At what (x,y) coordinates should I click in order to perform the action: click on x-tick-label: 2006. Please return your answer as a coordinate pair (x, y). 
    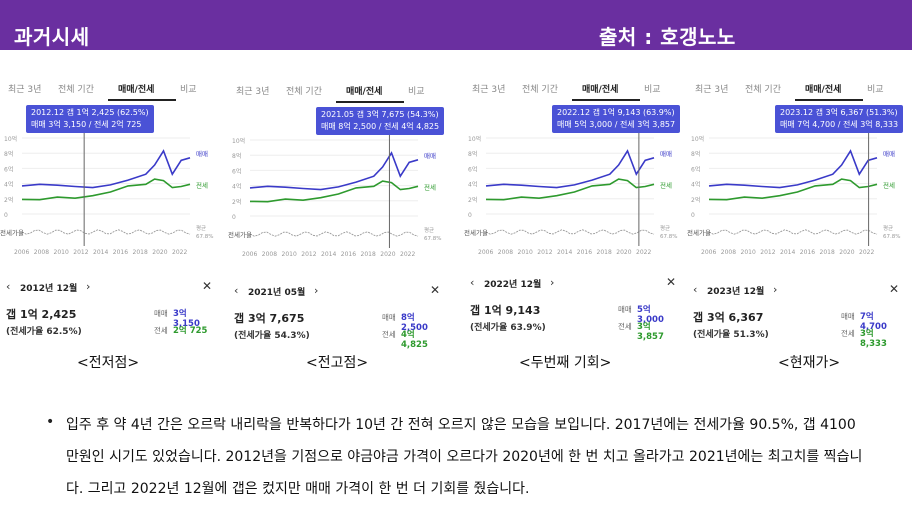
    Looking at the image, I should click on (249, 254).